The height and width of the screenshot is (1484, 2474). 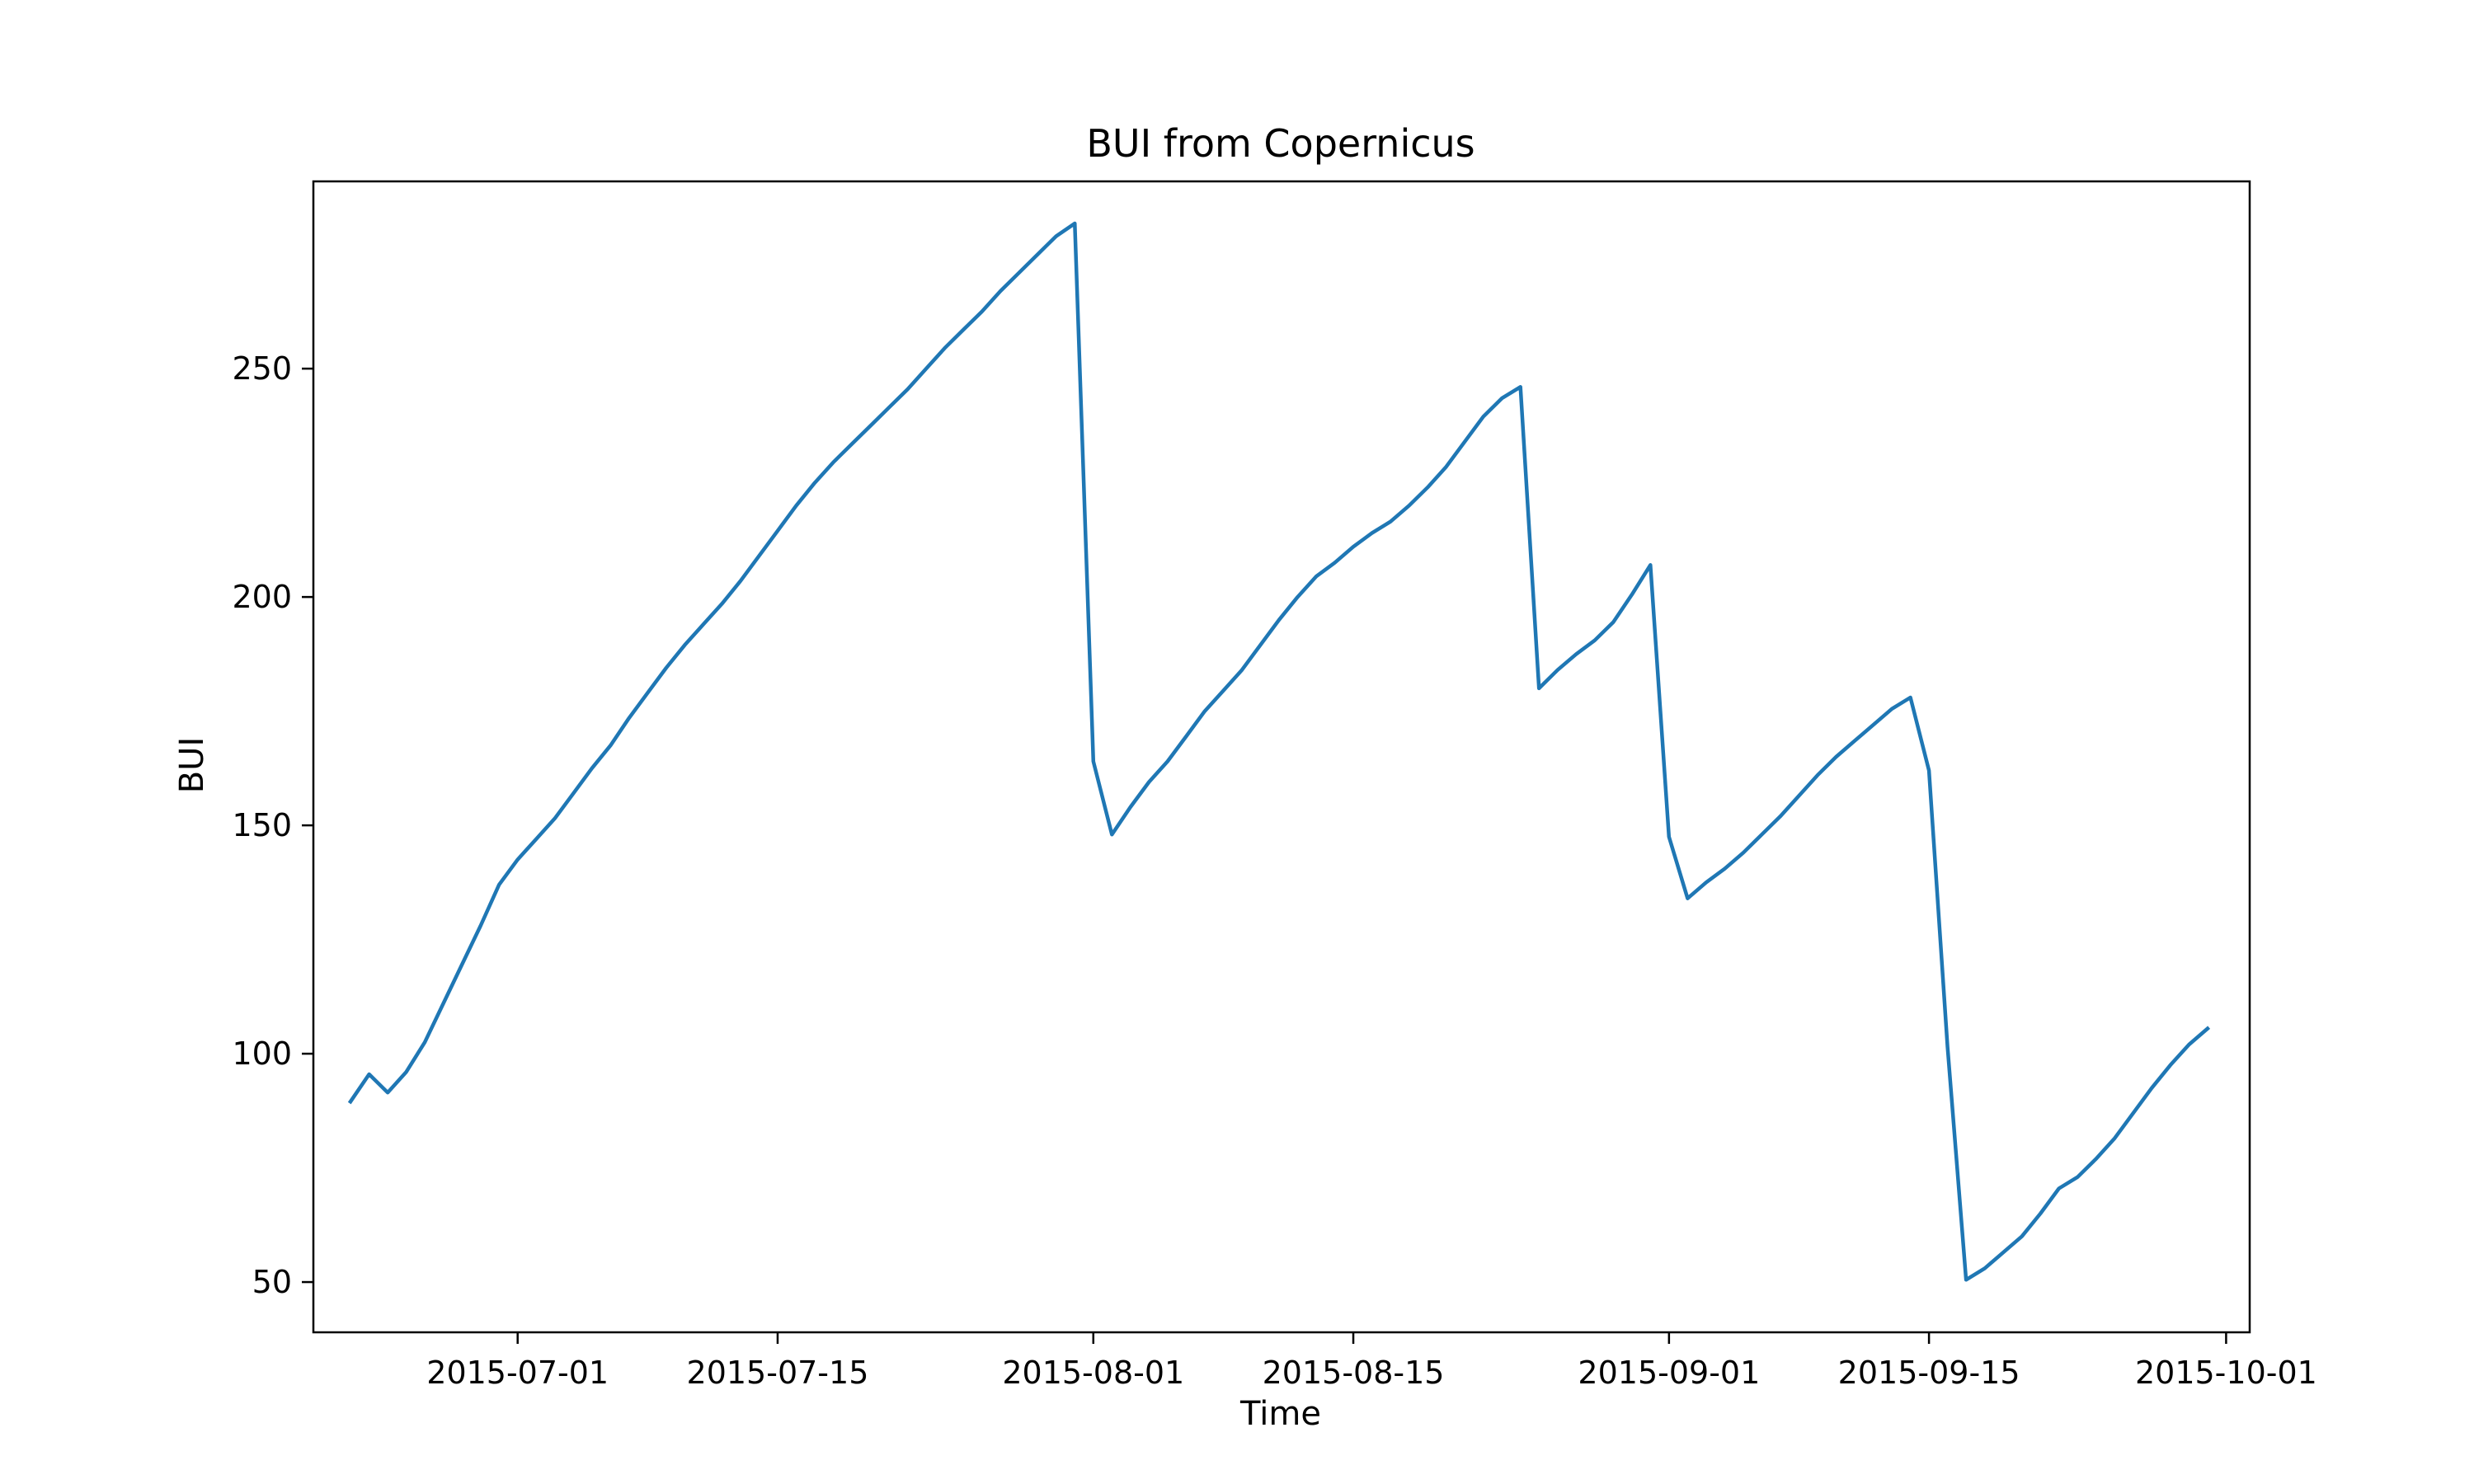 What do you see at coordinates (1669, 1373) in the screenshot?
I see `x-tick-label: 2015-09-01` at bounding box center [1669, 1373].